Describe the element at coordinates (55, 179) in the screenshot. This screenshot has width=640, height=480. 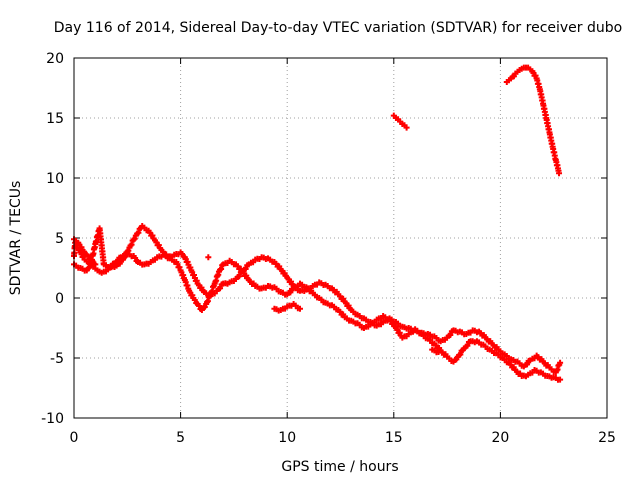
I see `y-tick-label: 10` at that location.